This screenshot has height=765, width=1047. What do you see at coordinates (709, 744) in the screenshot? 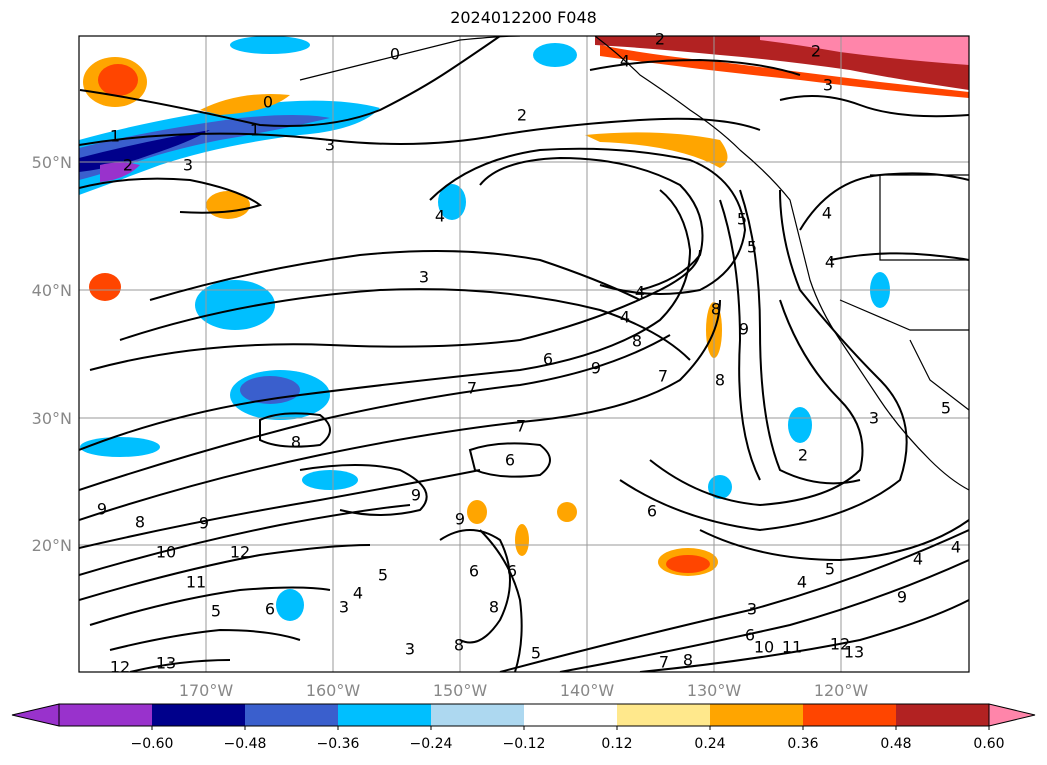
I see `colorbar-tick-label: 0.24` at bounding box center [709, 744].